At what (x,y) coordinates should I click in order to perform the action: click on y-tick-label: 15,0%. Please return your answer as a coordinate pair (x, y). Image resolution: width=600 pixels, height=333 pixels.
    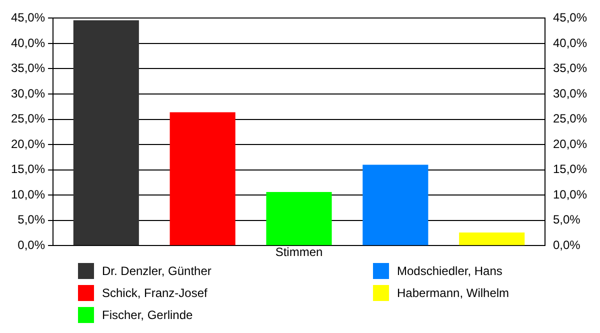
    Looking at the image, I should click on (28, 169).